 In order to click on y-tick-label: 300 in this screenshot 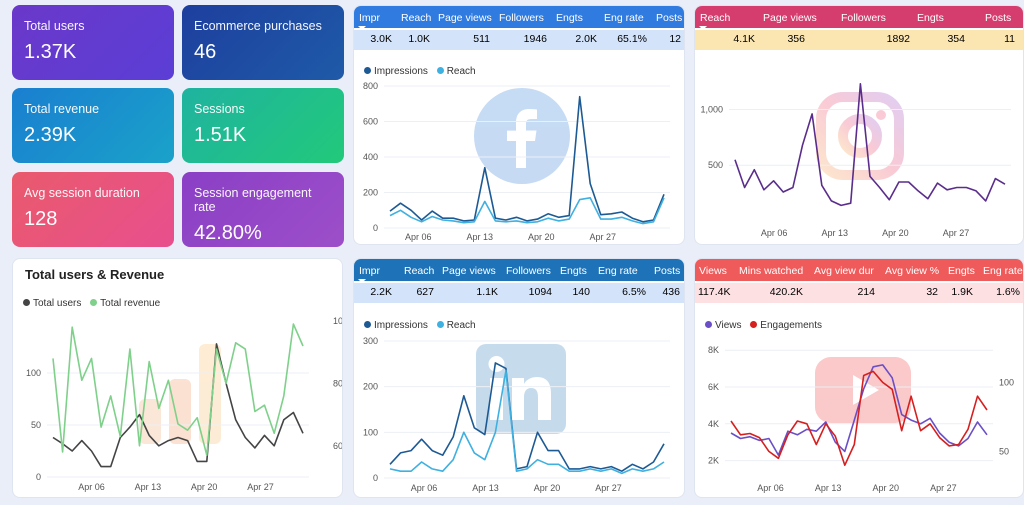, I will do `click(370, 341)`.